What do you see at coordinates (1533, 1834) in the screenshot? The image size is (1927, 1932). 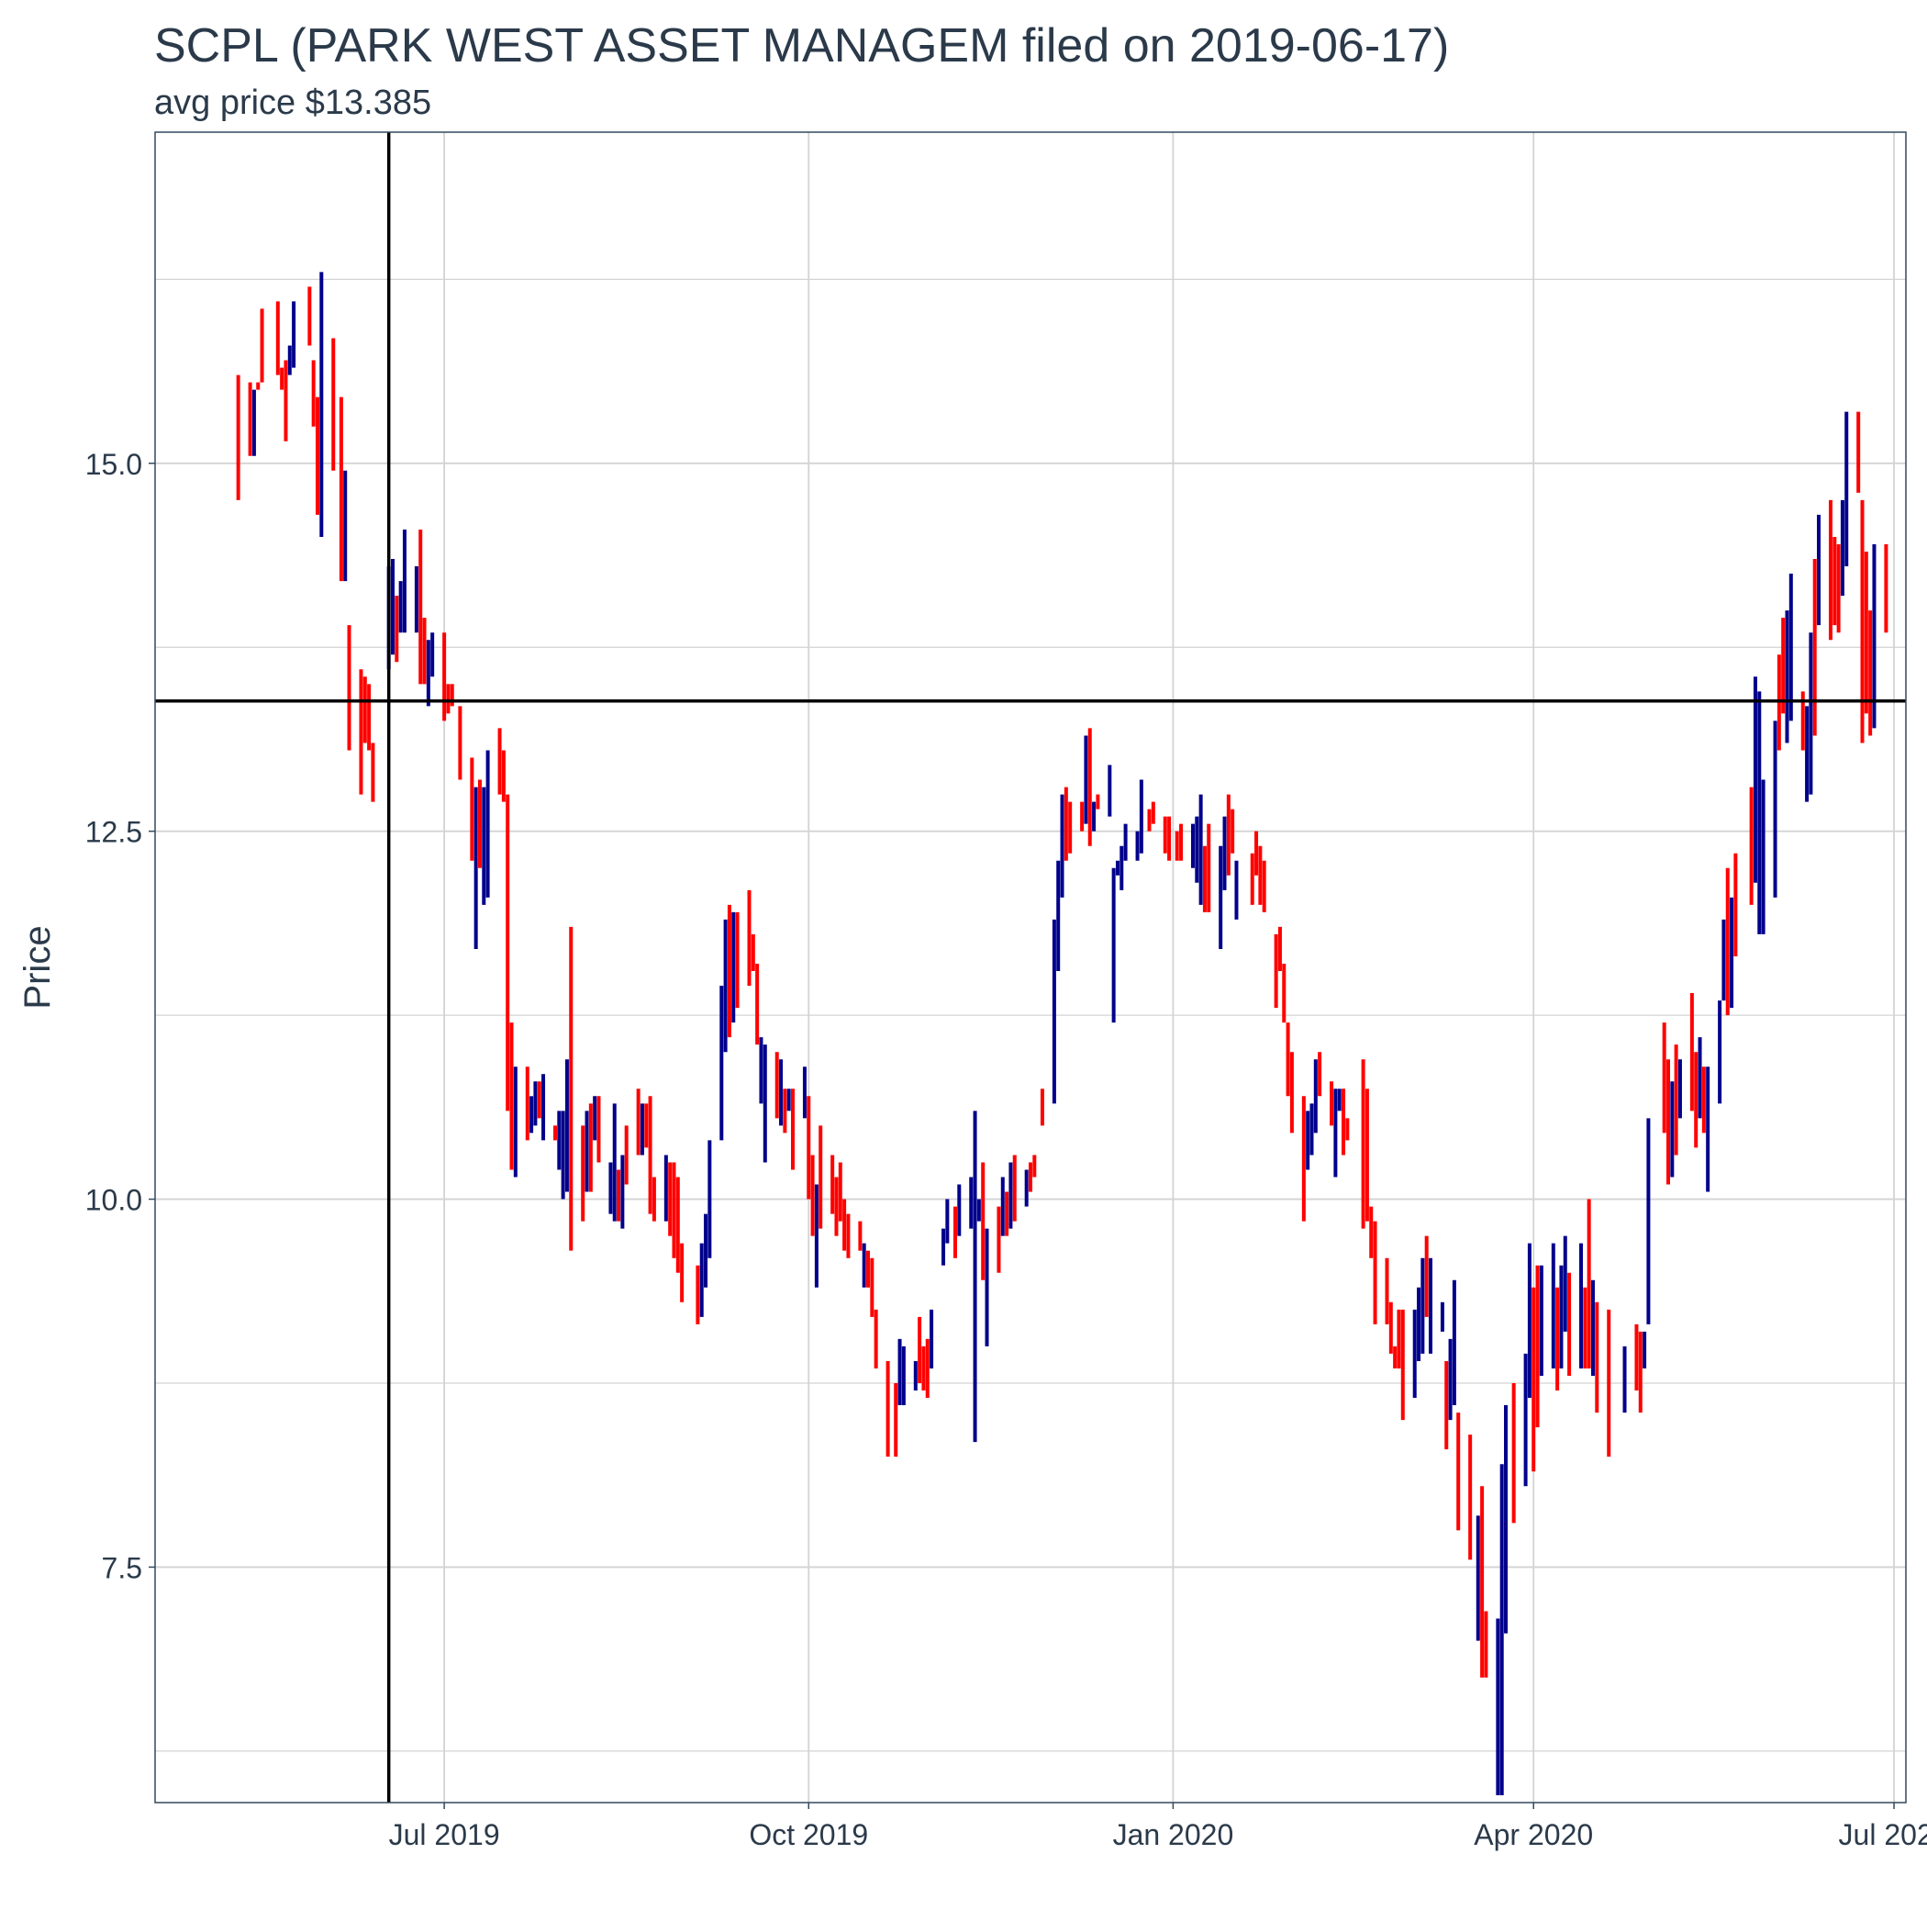 I see `x-tick-label: Apr 2020` at bounding box center [1533, 1834].